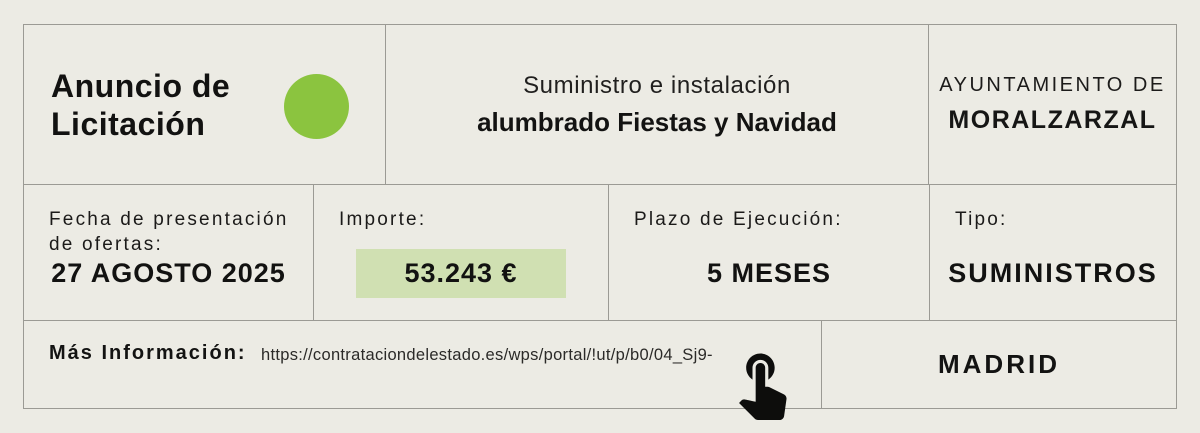 The height and width of the screenshot is (433, 1200). What do you see at coordinates (461, 273) in the screenshot?
I see `importe-value-highlight: 53.243 €` at bounding box center [461, 273].